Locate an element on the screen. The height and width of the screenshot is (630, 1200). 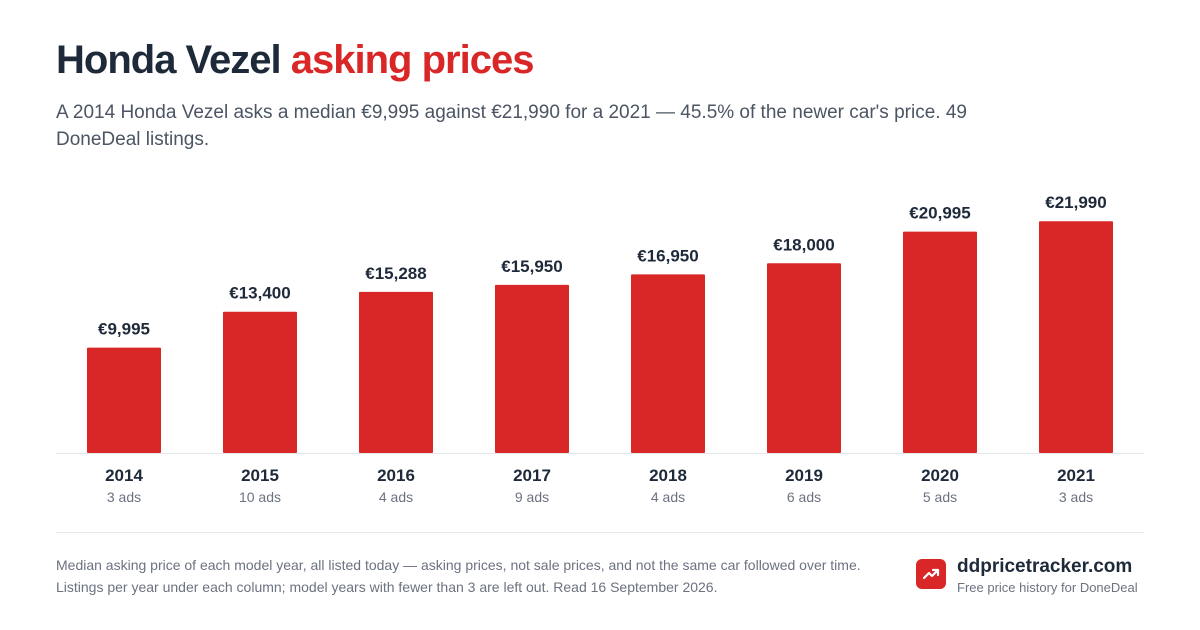
brand-name: ddpricetracker.com is located at coordinates (1045, 566).